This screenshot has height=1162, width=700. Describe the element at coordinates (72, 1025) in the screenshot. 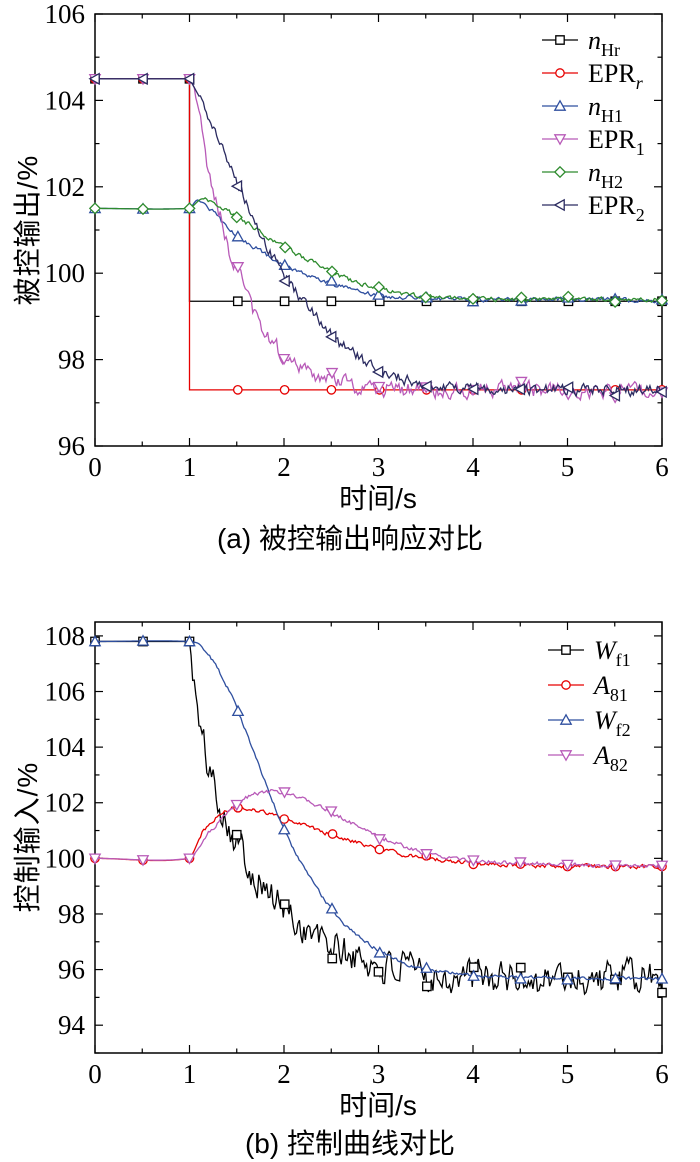

I see `y-tick-label: 94` at that location.